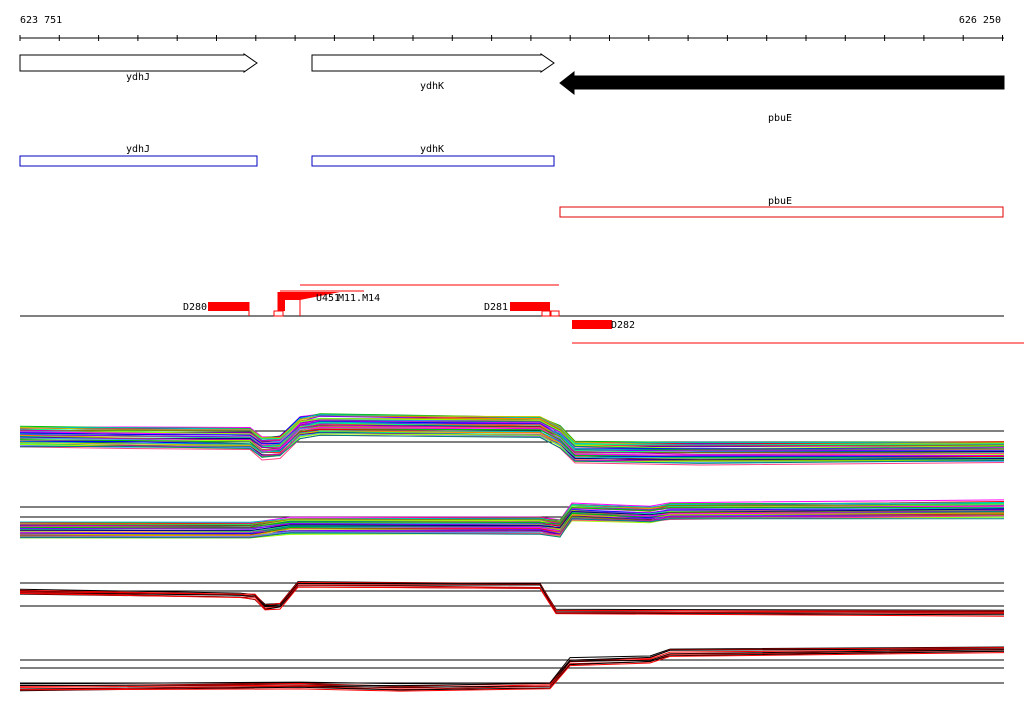 This screenshot has height=714, width=1024. I want to click on feature-label: D282, so click(623, 325).